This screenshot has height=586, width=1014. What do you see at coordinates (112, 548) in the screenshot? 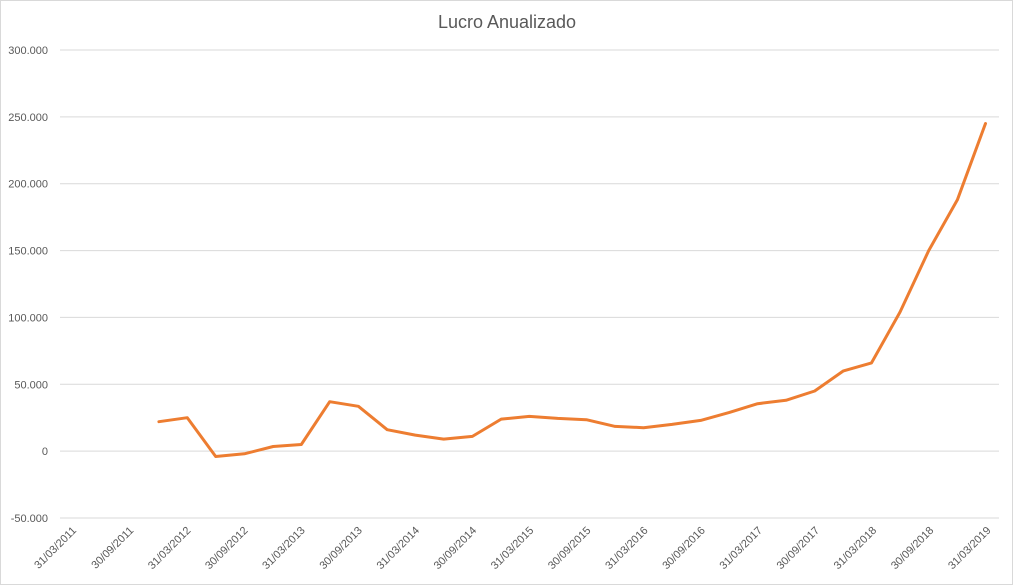
I see `x-tick-label: 30/09/2011` at bounding box center [112, 548].